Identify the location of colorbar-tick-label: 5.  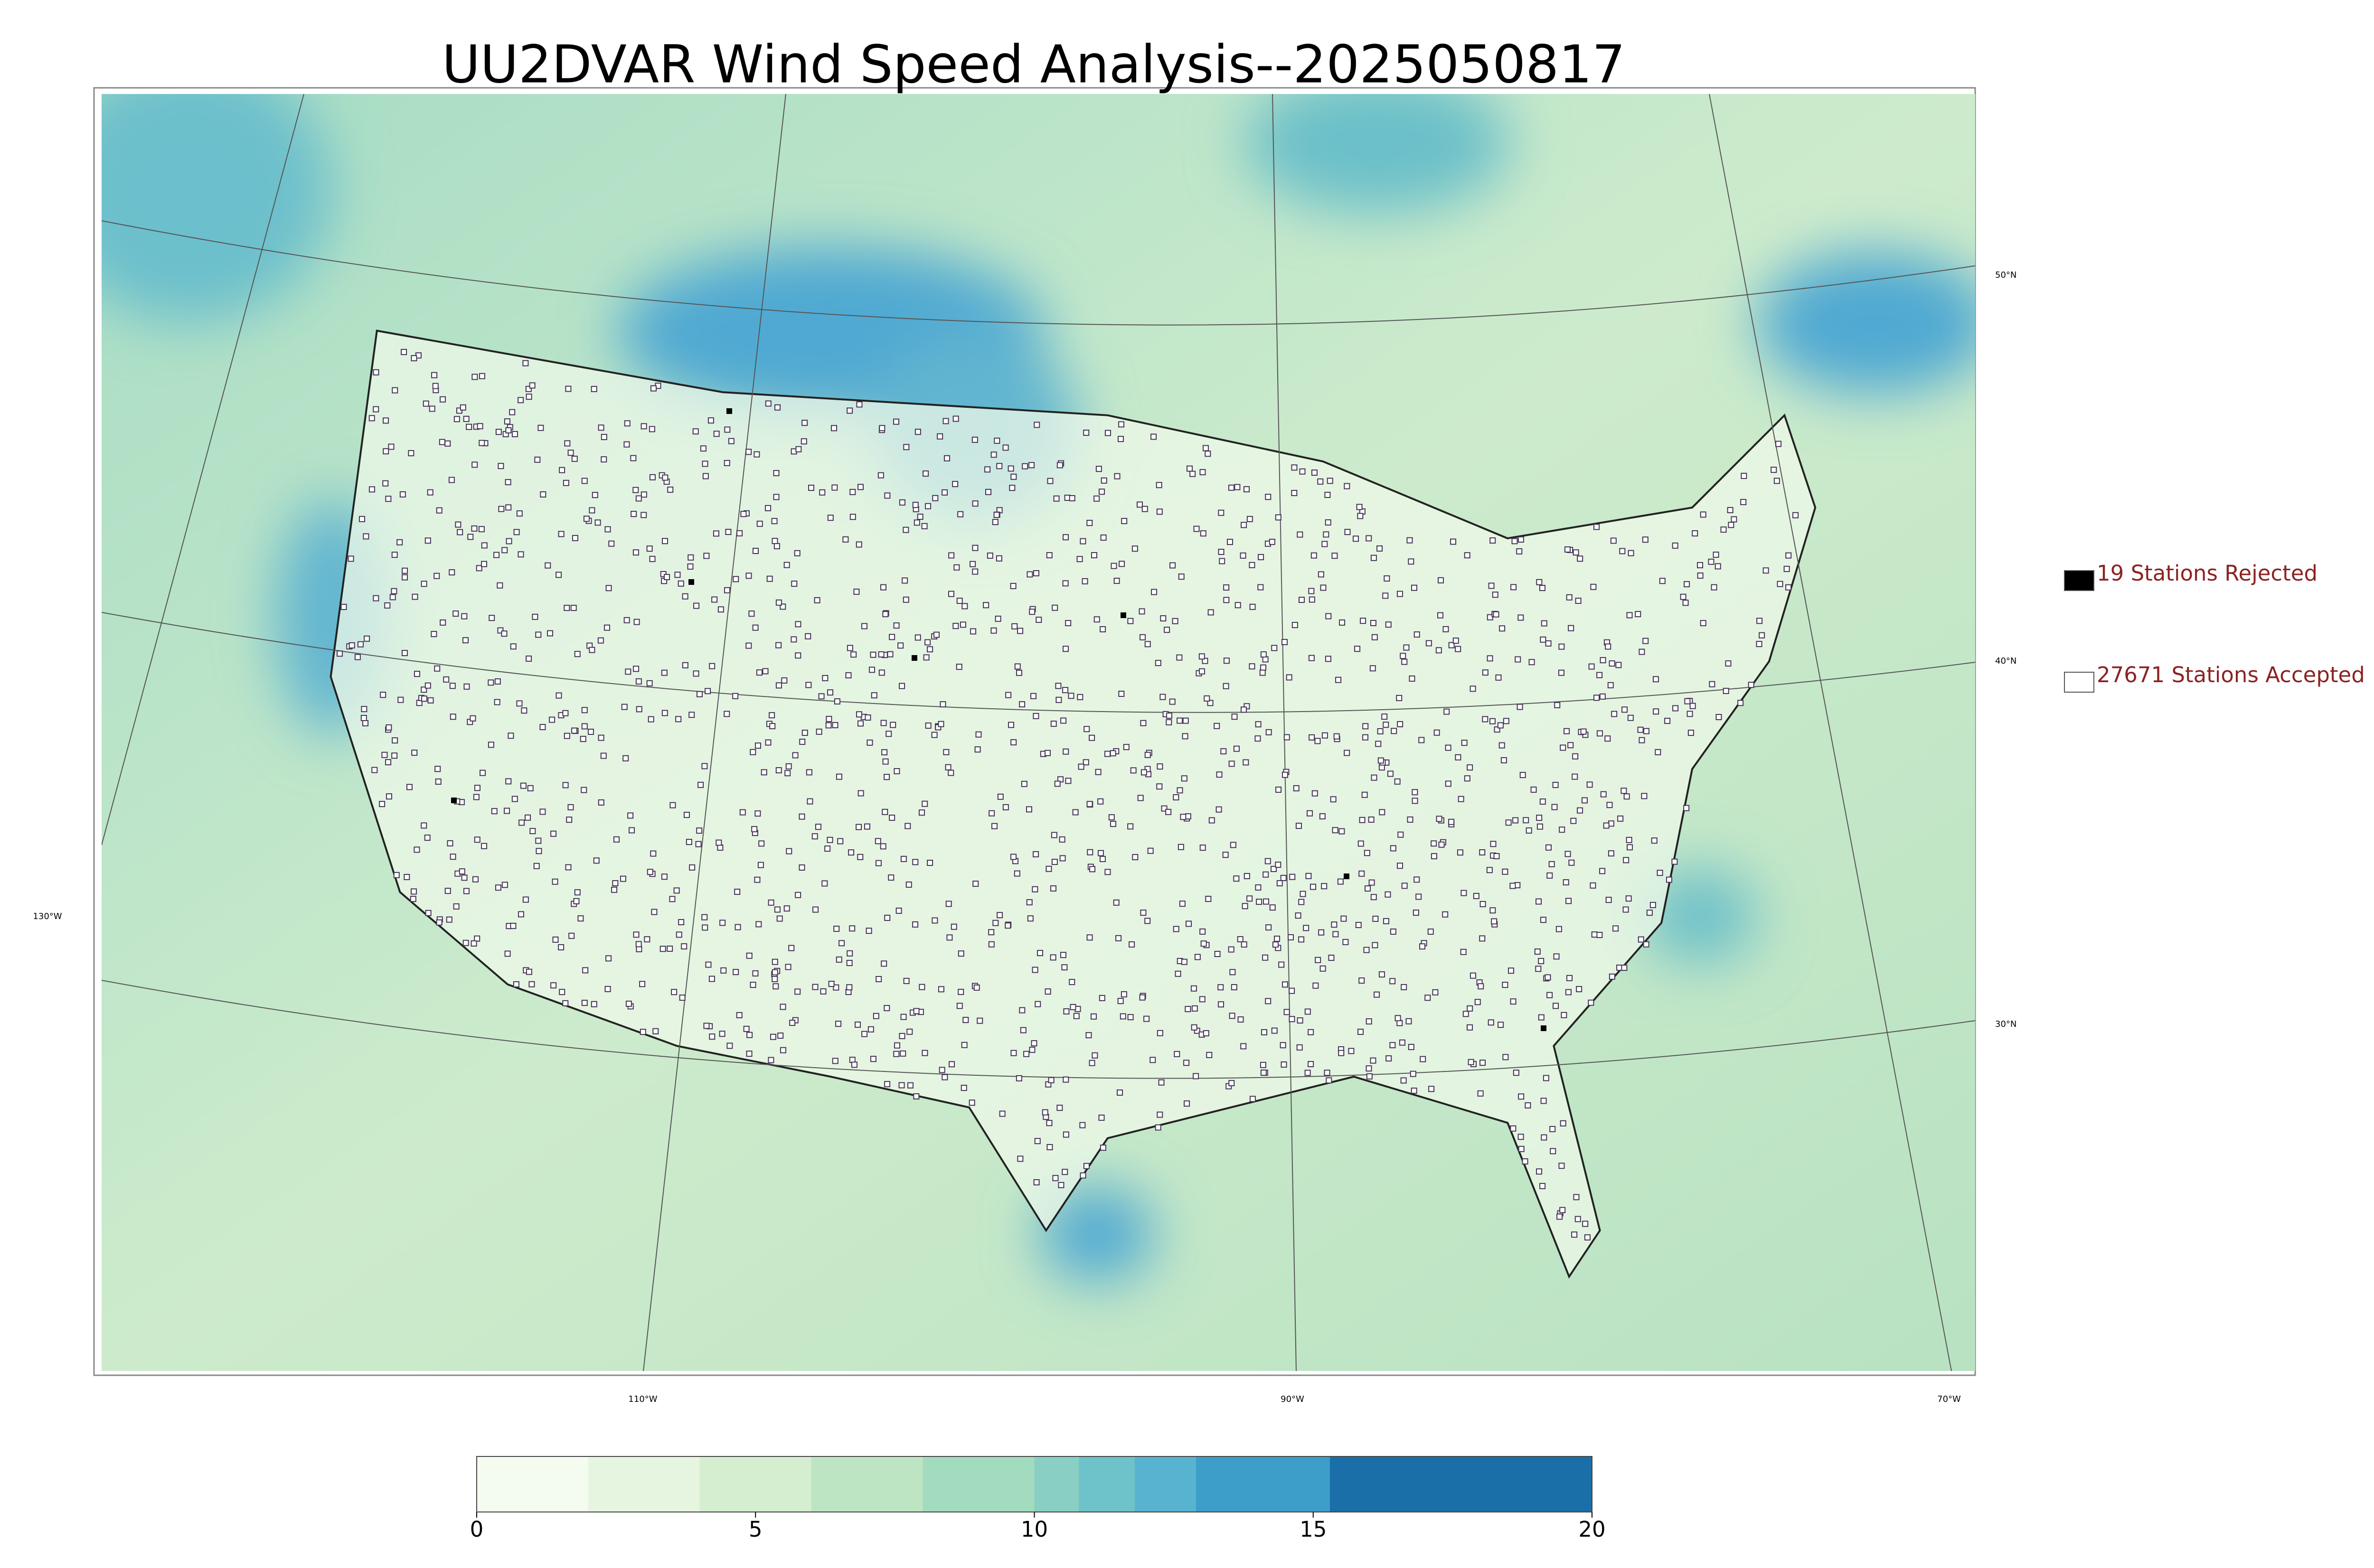
(756, 1530).